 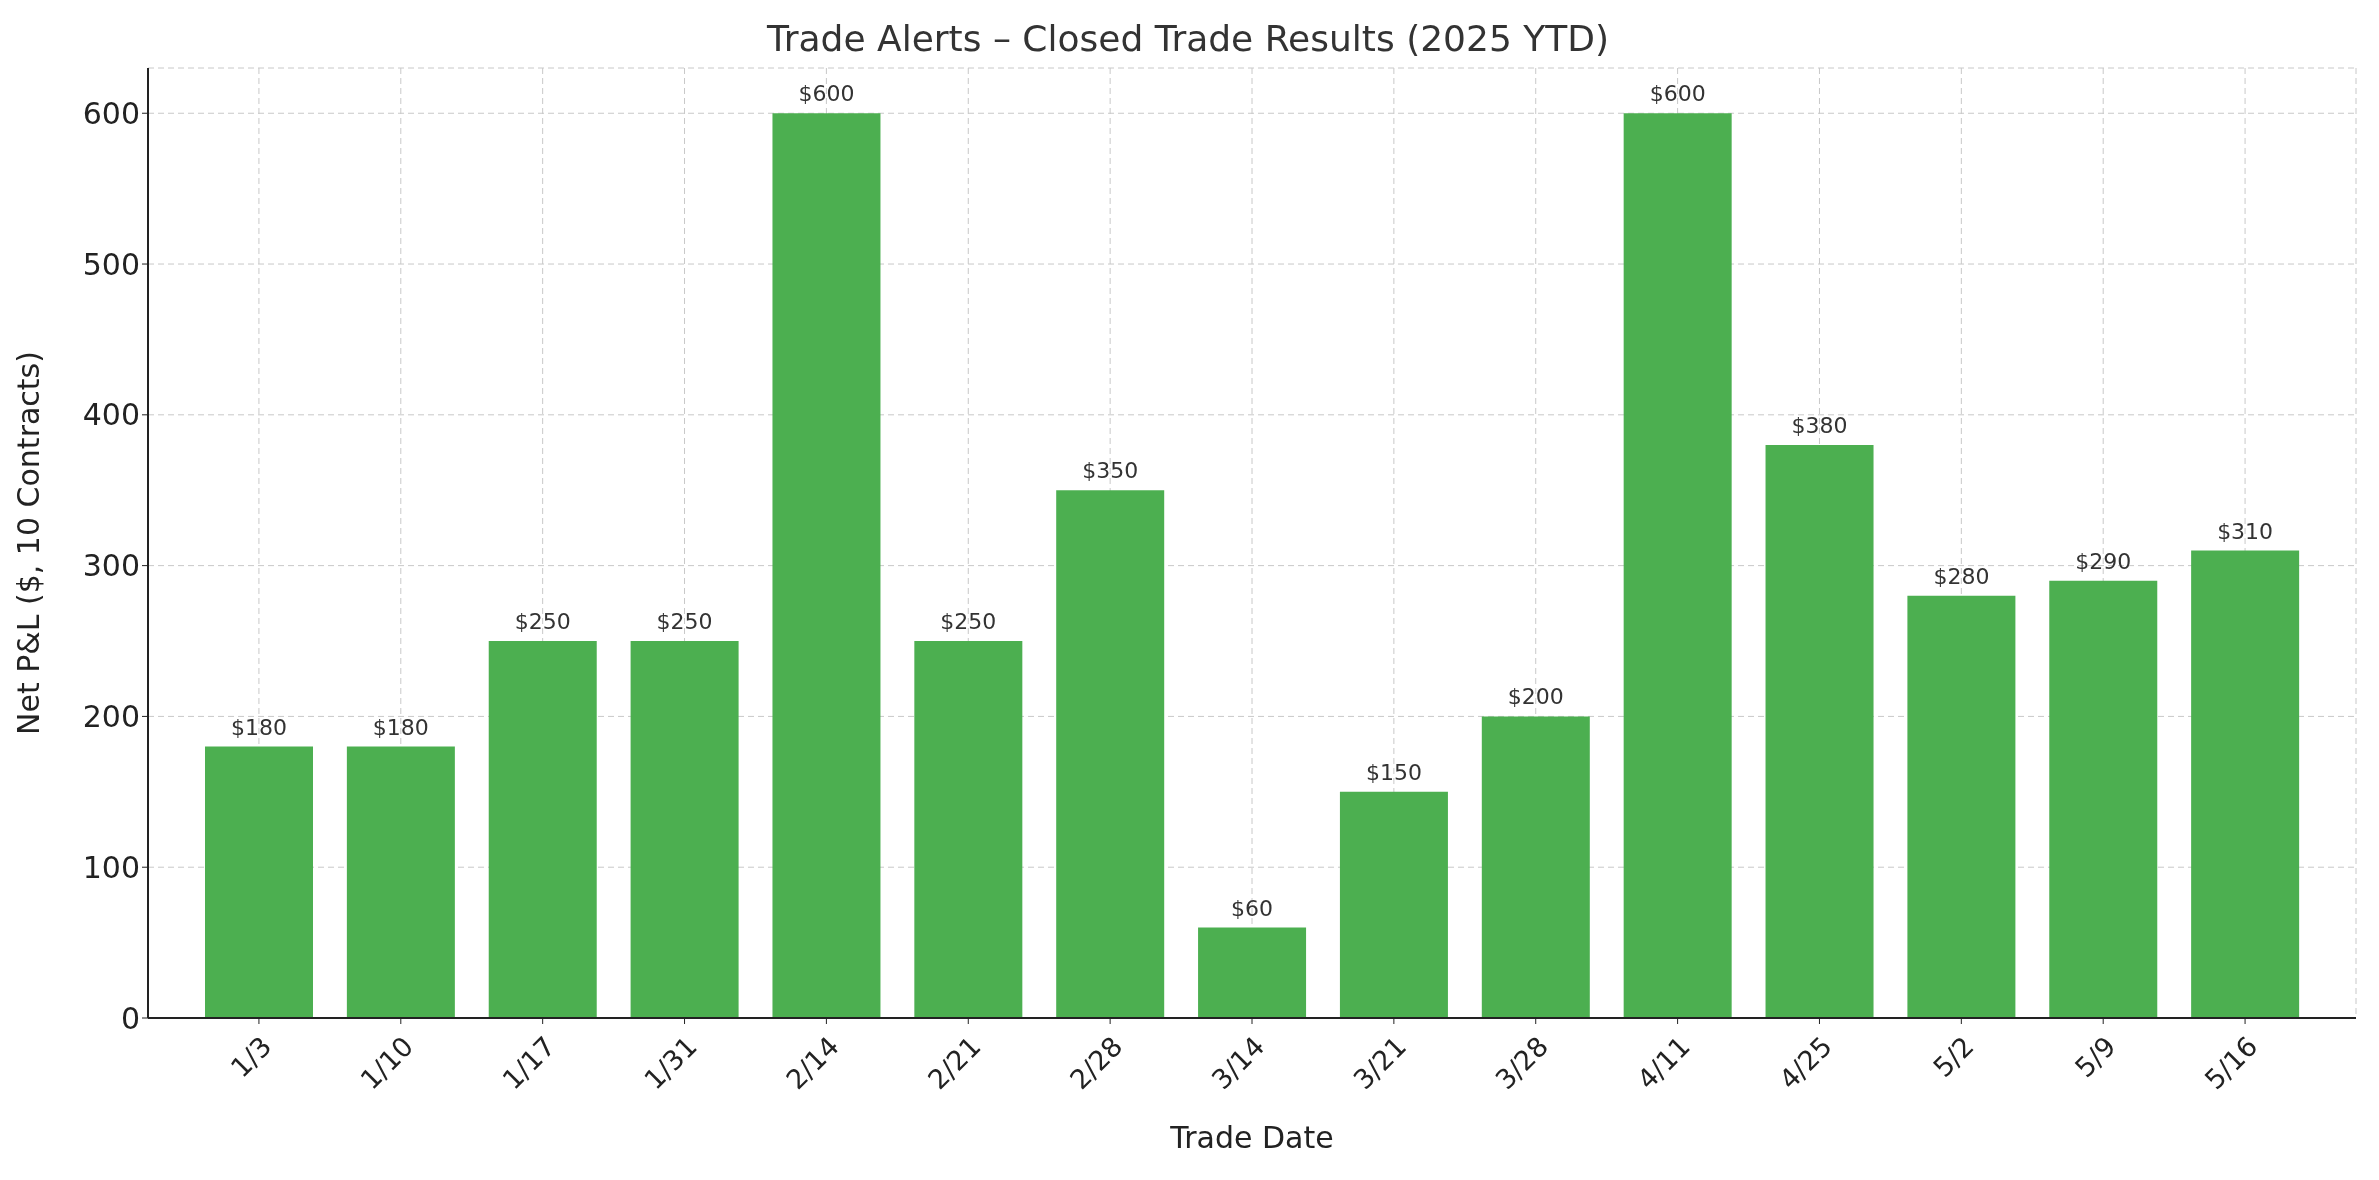 I want to click on y-tick-label: 300, so click(x=111, y=566).